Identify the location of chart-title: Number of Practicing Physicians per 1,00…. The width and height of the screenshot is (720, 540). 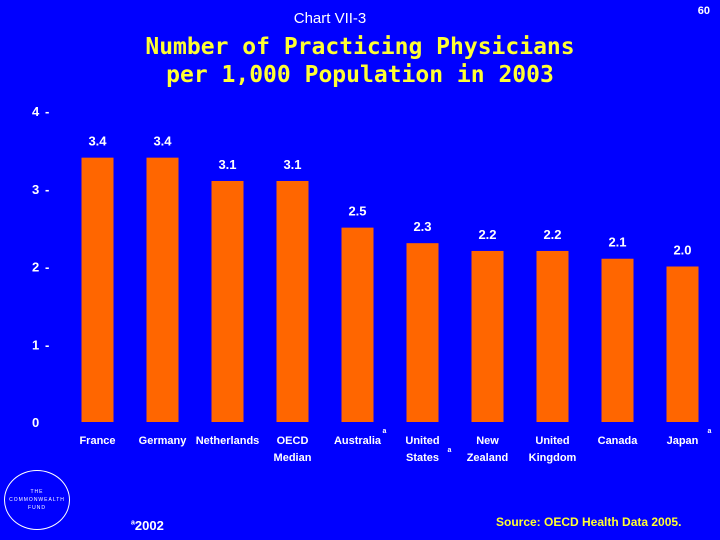
(360, 61).